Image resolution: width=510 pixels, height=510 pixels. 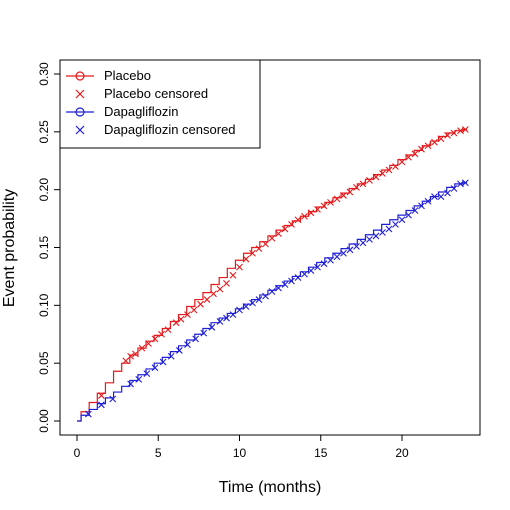 What do you see at coordinates (240, 453) in the screenshot?
I see `x-tick-label: 10` at bounding box center [240, 453].